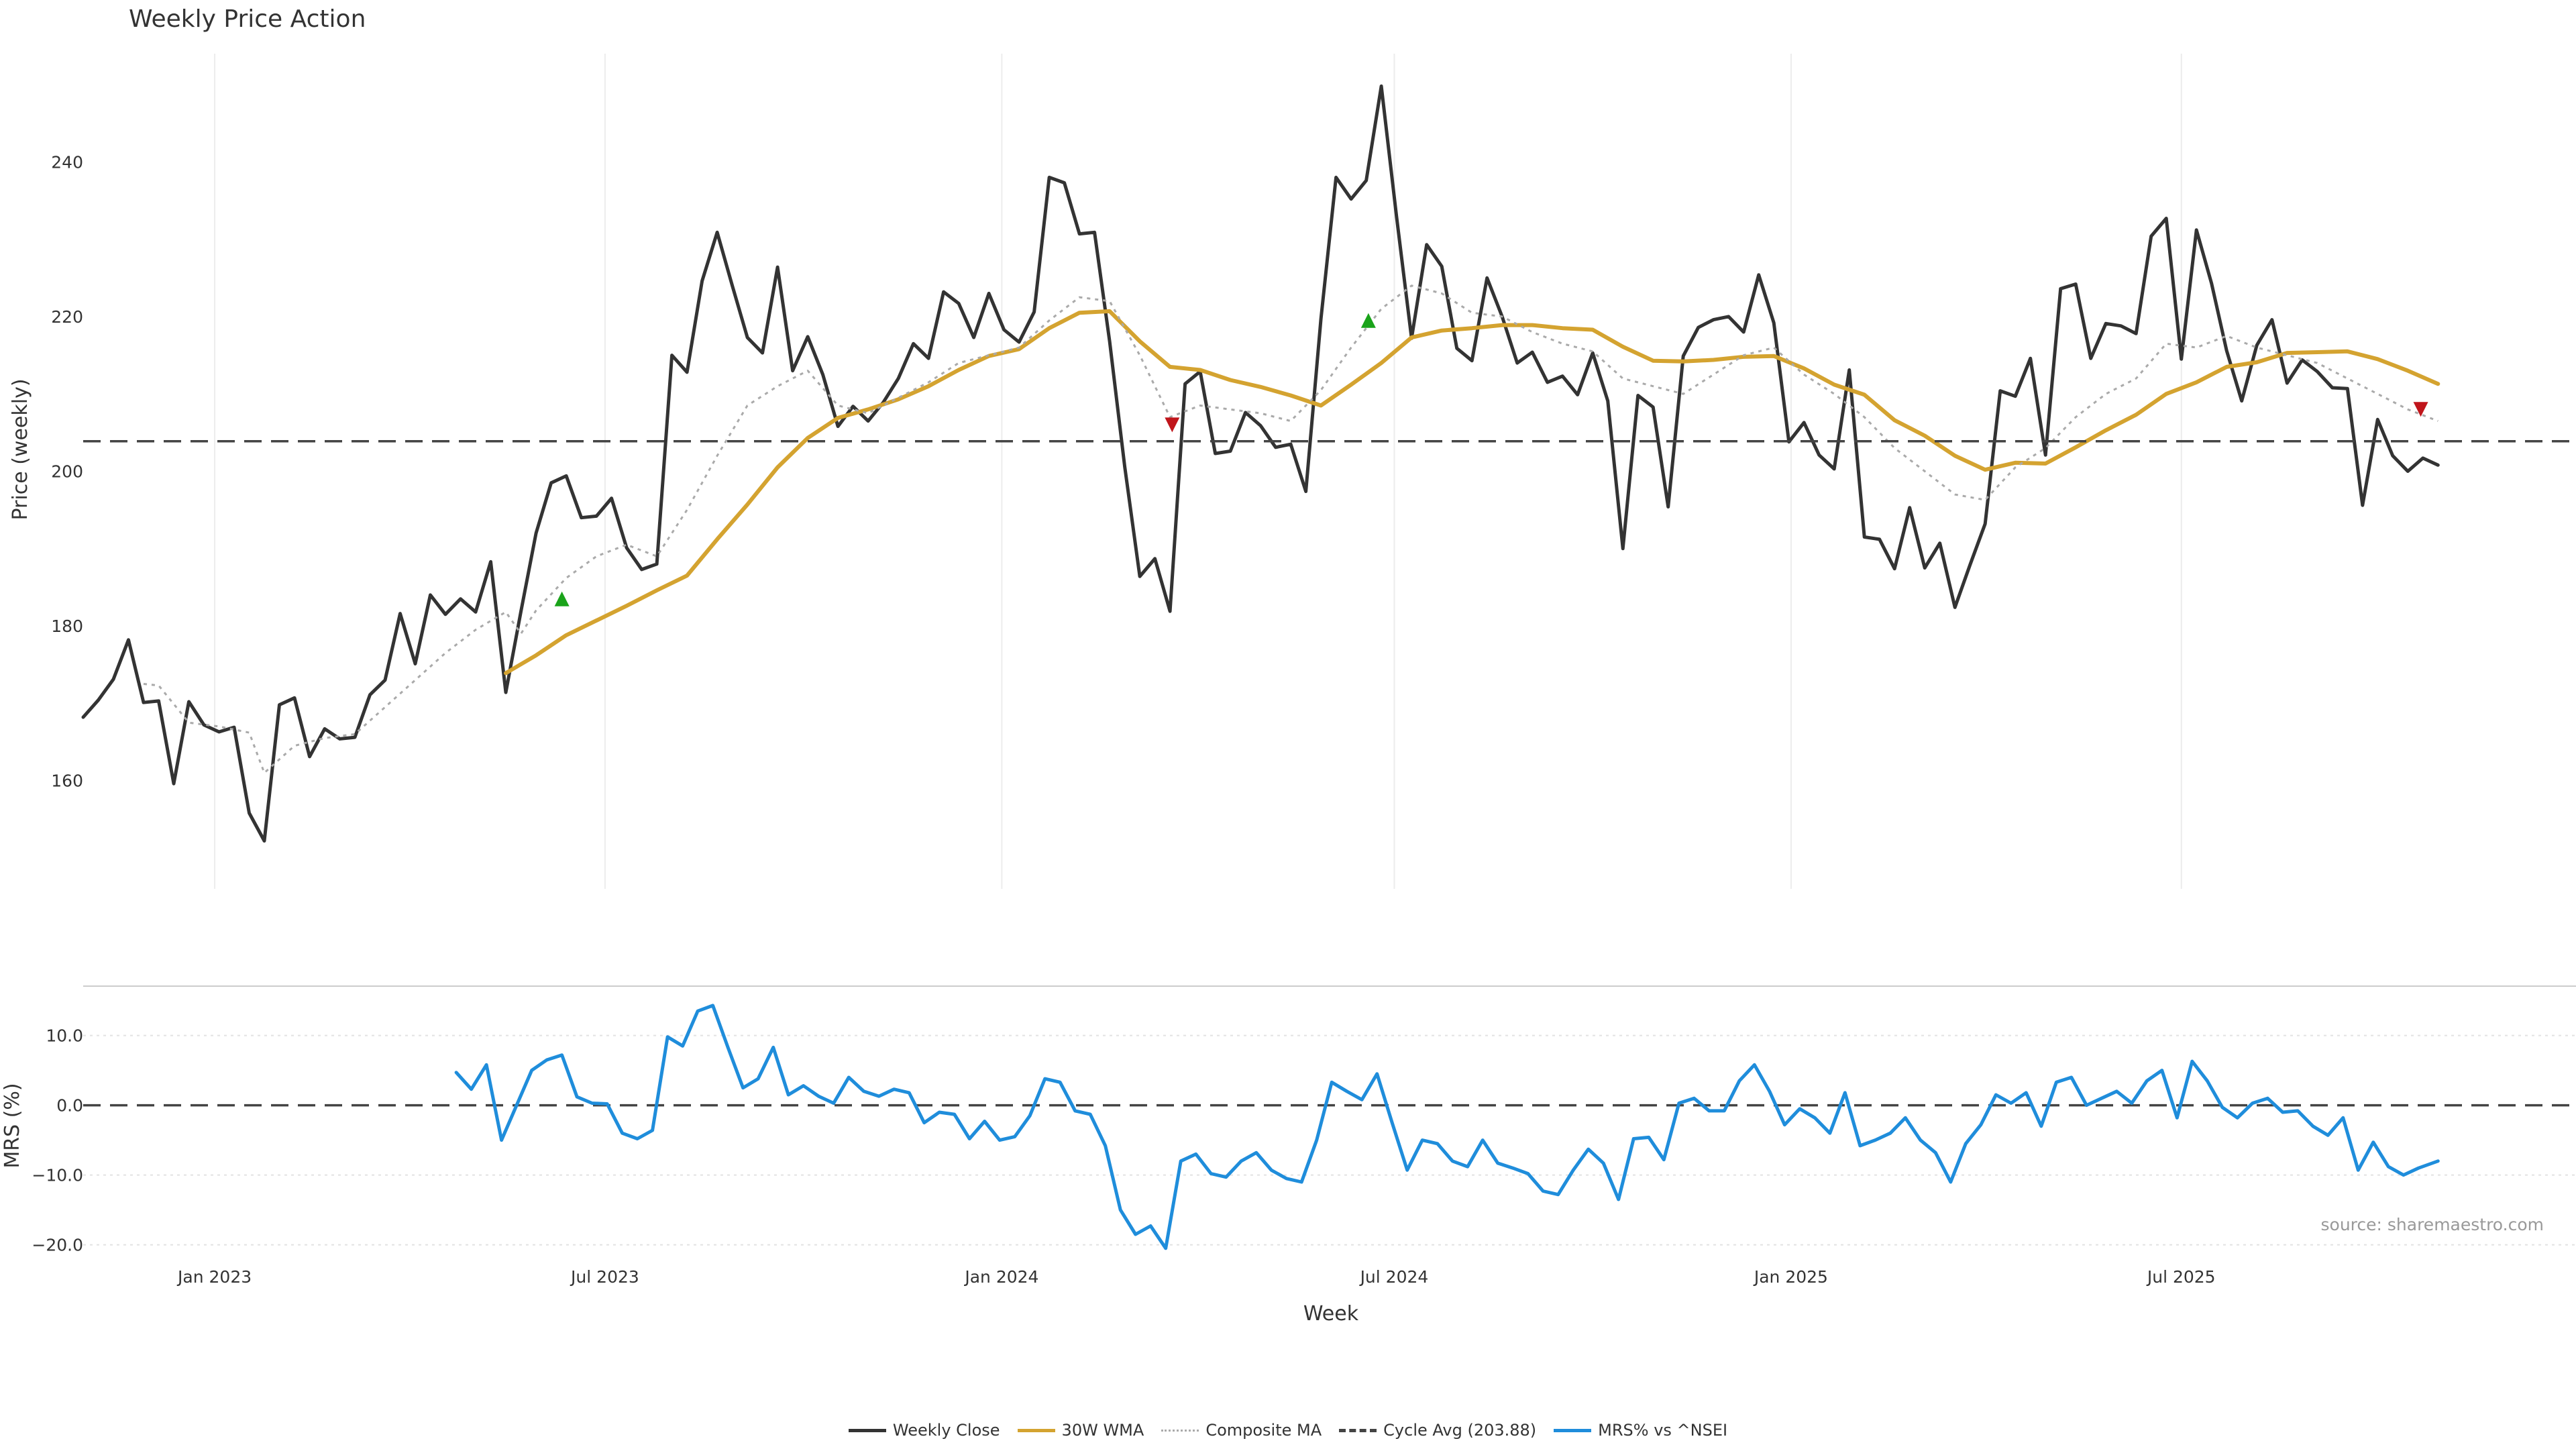  I want to click on x-axis-label: Week, so click(1331, 1314).